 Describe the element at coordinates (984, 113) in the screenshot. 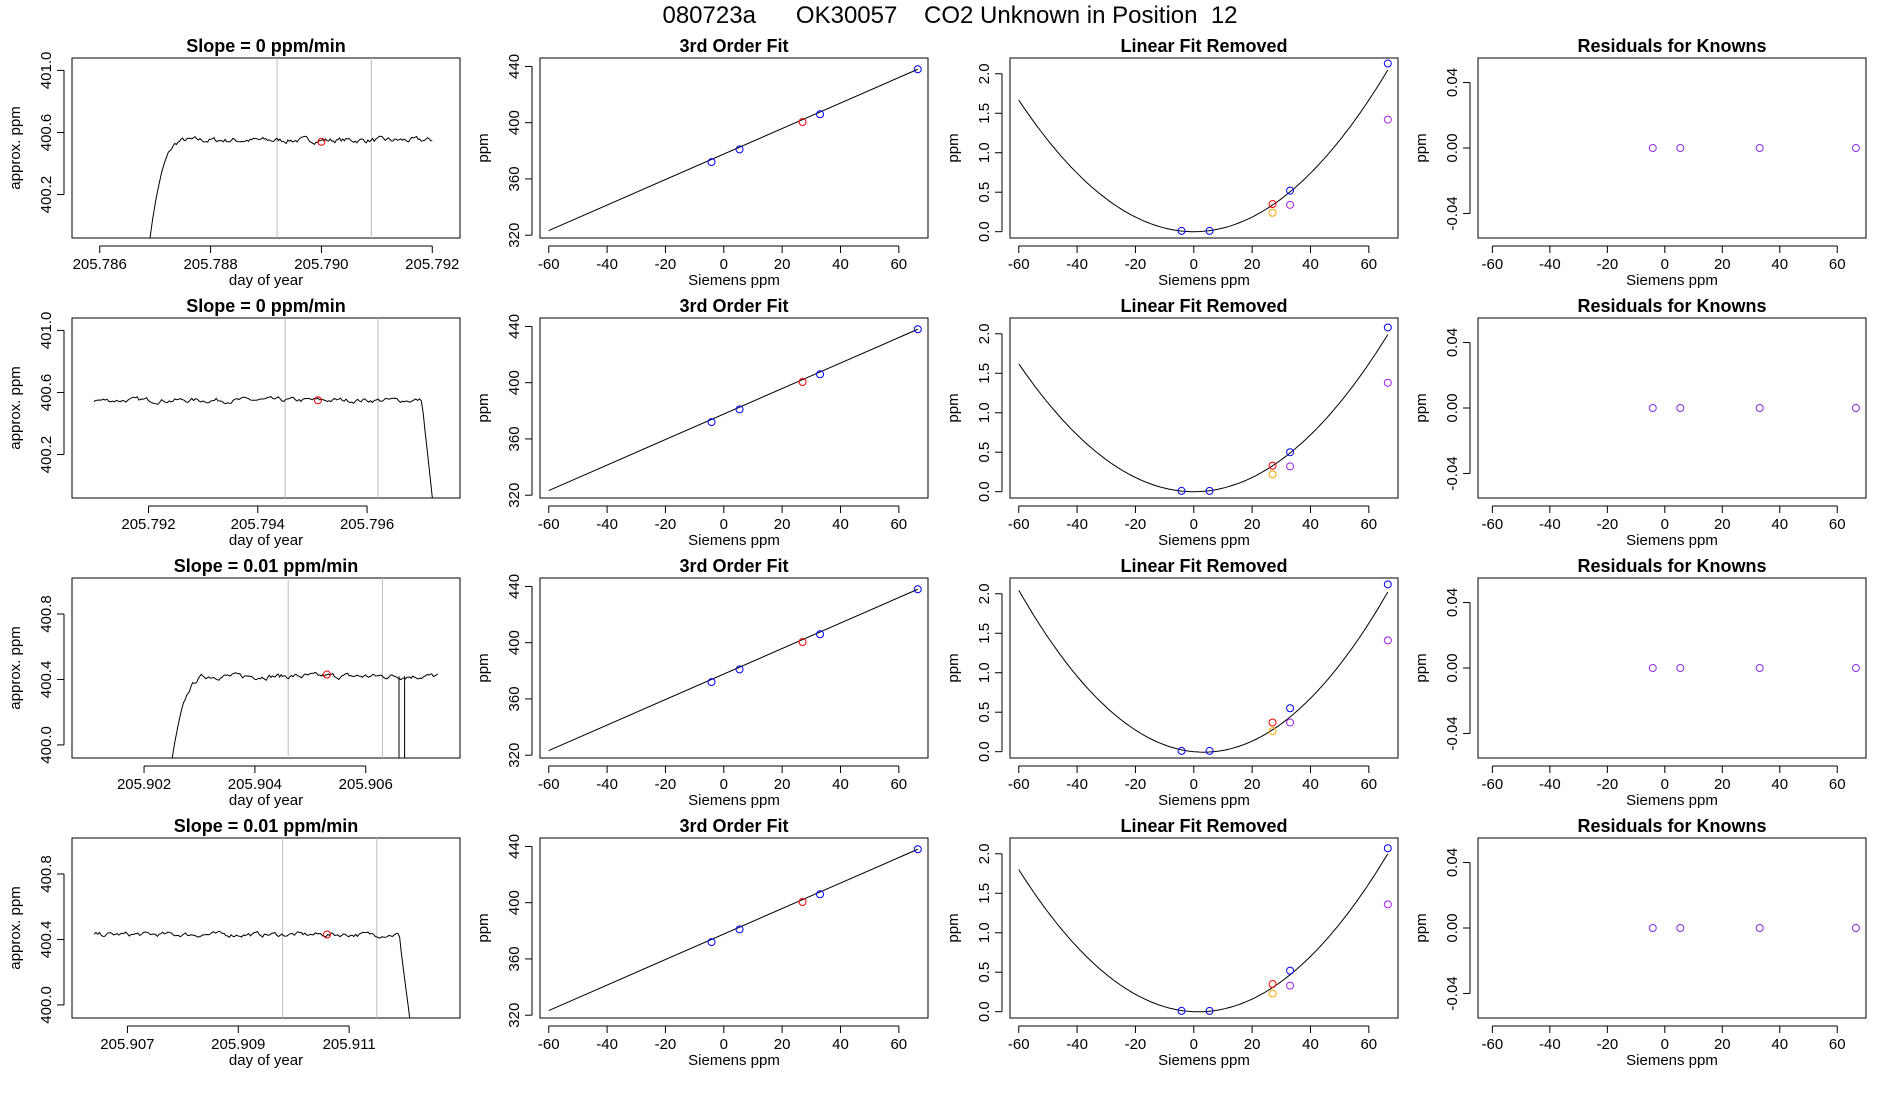

I see `panel-r1c3-y-tick-label: 1.5` at that location.